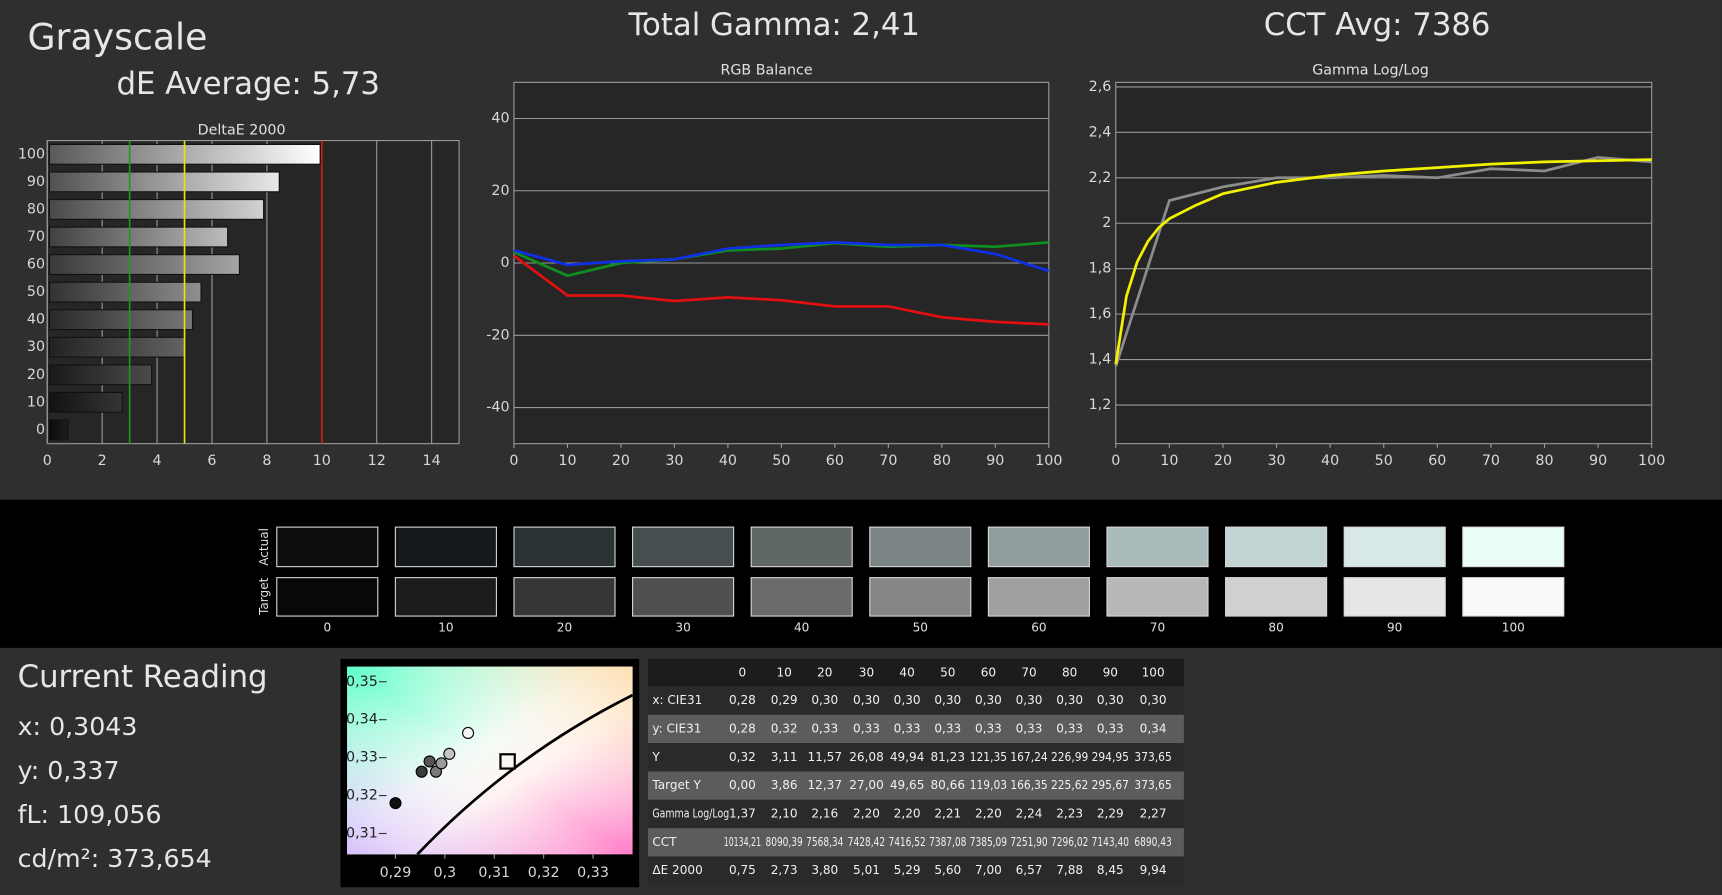 This screenshot has width=1722, height=895. Describe the element at coordinates (497, 408) in the screenshot. I see `y-tick-label: -40` at that location.